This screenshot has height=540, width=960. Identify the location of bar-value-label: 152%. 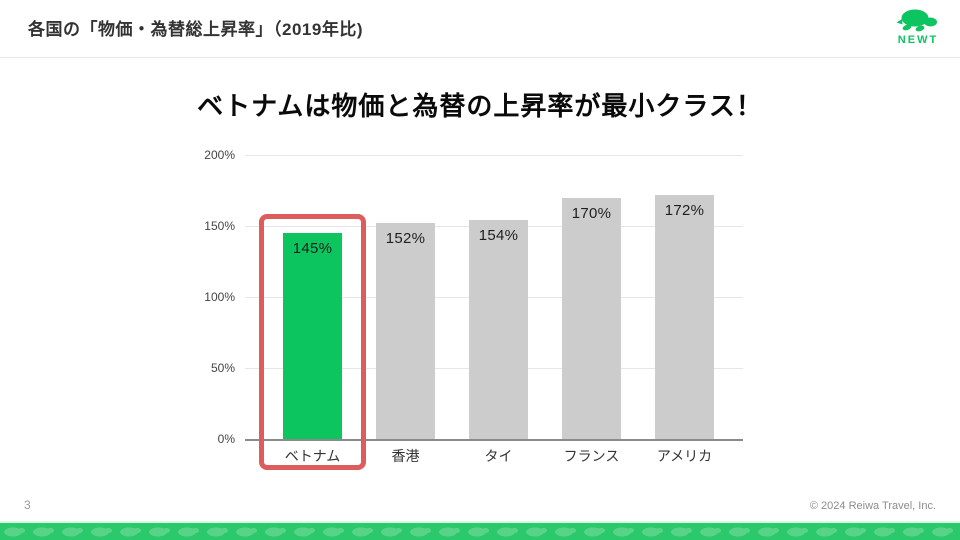
(405, 238).